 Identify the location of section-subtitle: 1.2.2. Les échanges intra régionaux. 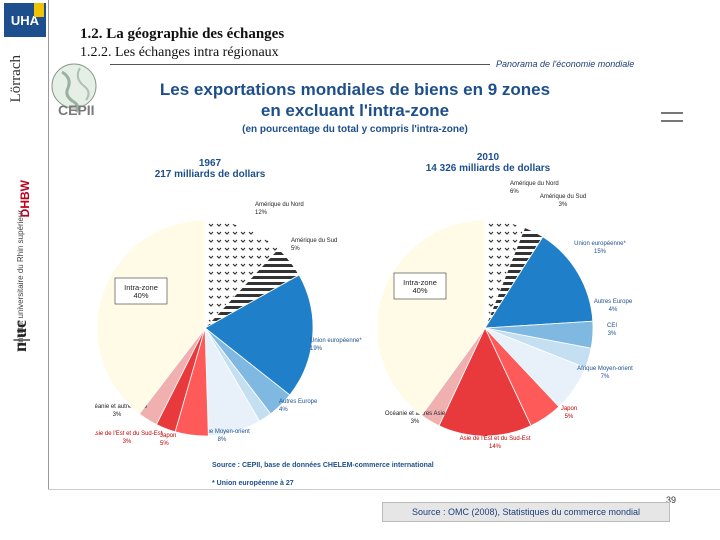
(179, 52).